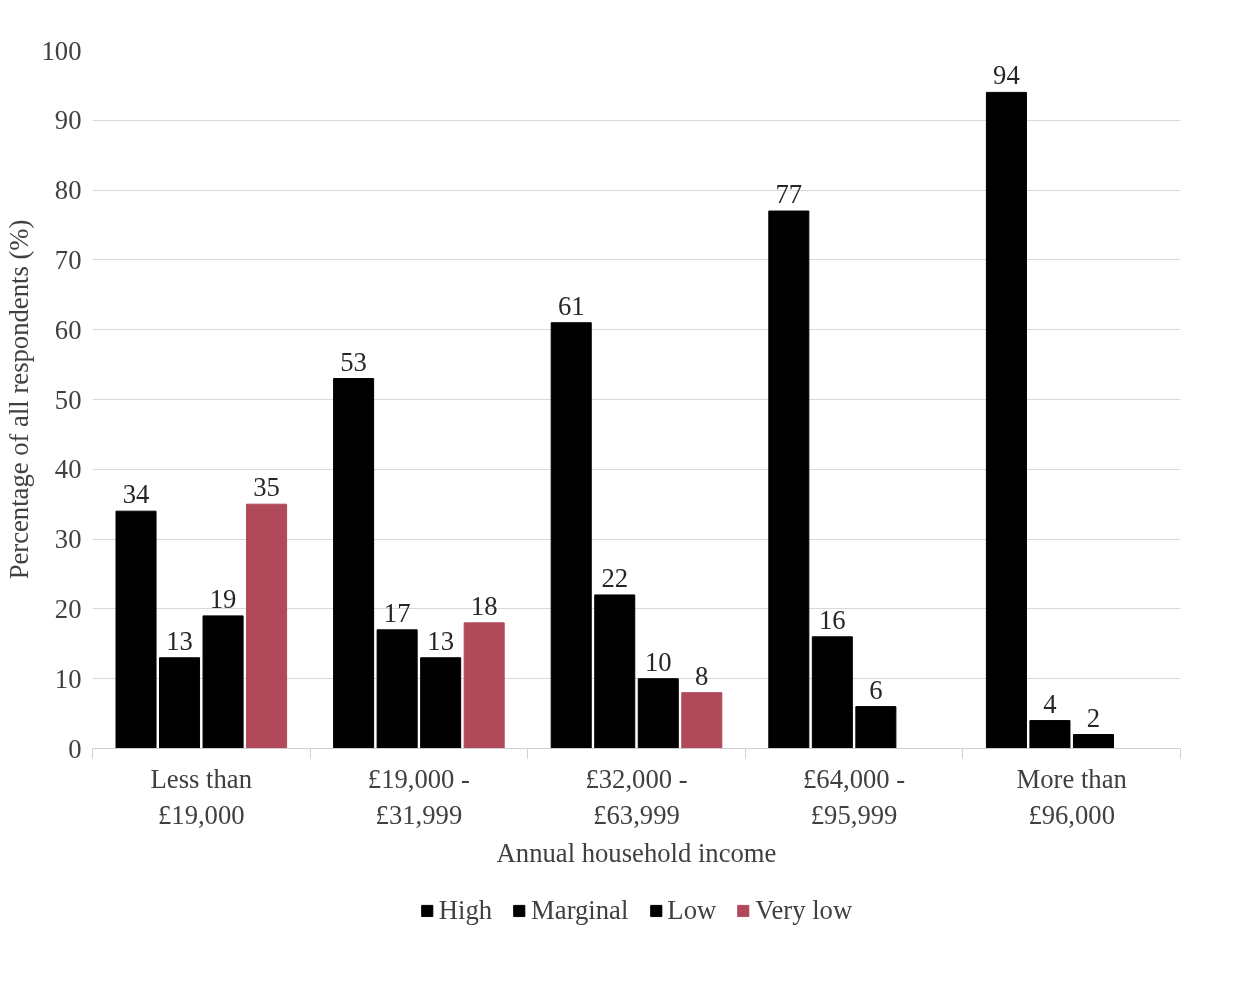  What do you see at coordinates (353, 361) in the screenshot?
I see `data-label: 53` at bounding box center [353, 361].